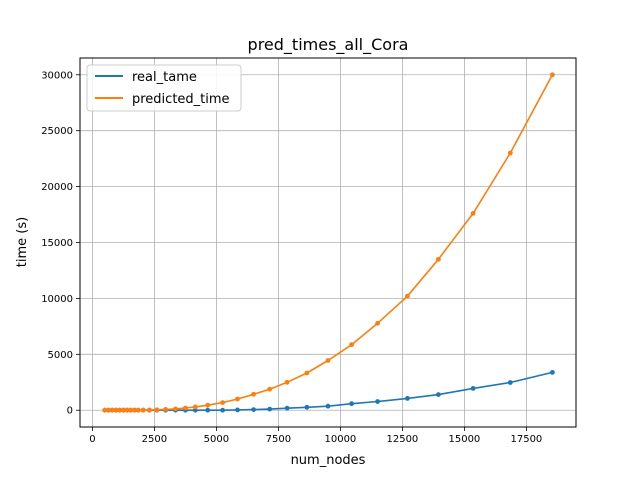 The image size is (640, 480). What do you see at coordinates (22, 242) in the screenshot?
I see `y-axis-label: time (s)` at bounding box center [22, 242].